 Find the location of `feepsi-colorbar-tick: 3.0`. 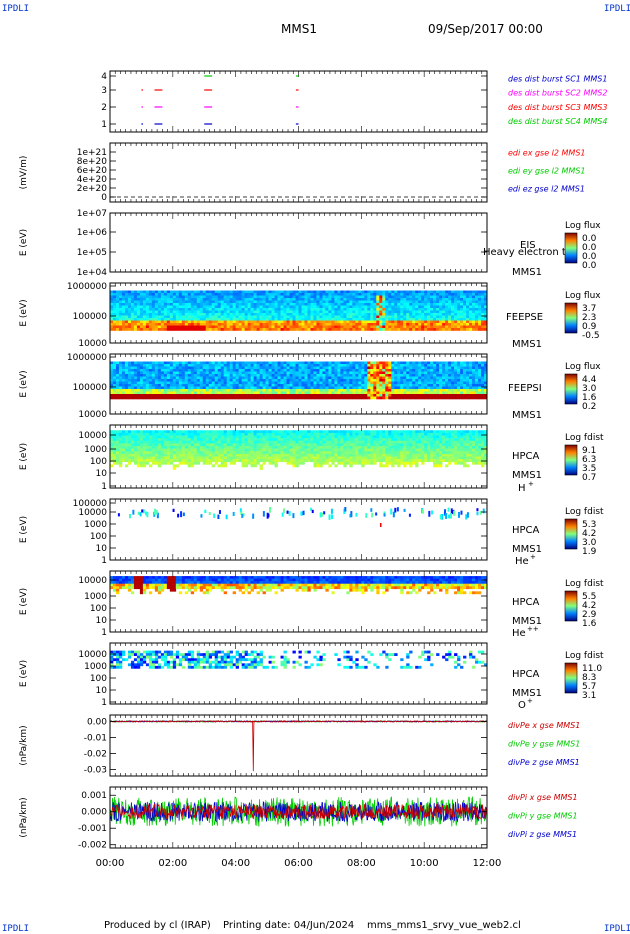

feepsi-colorbar-tick: 3.0 is located at coordinates (589, 389).